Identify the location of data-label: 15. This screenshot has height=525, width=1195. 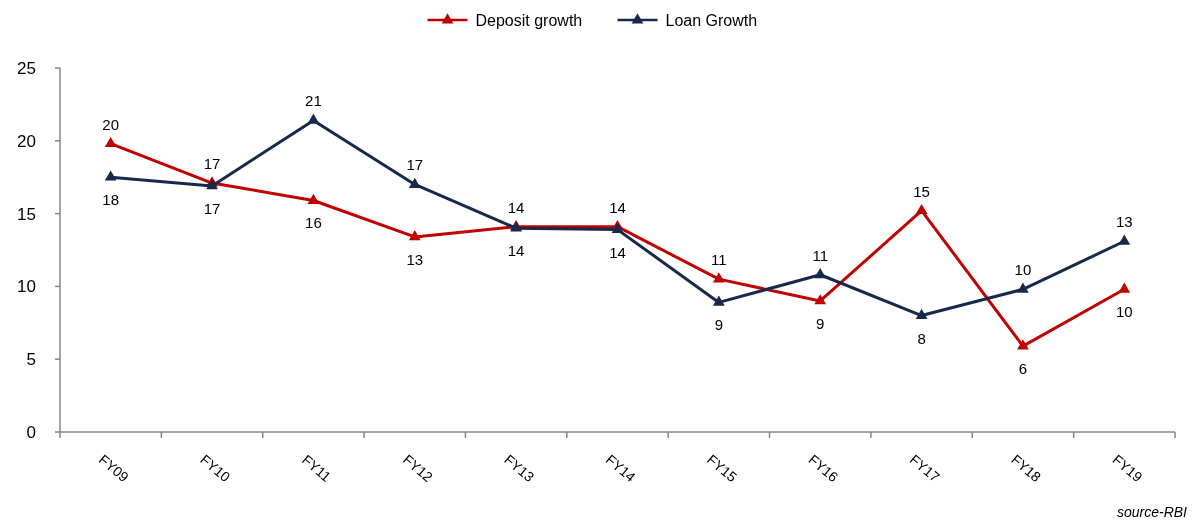
(921, 191).